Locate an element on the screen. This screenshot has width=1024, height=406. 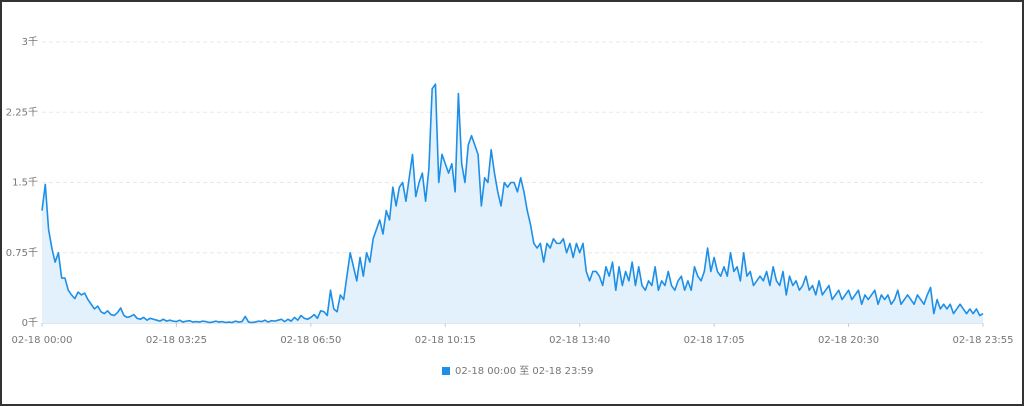
x-tick-label: 02-18 06:50 is located at coordinates (310, 340).